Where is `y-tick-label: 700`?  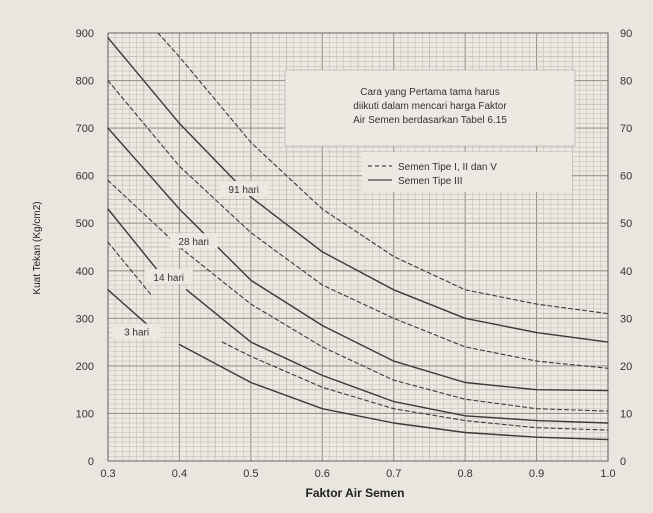
y-tick-label: 700 is located at coordinates (85, 129).